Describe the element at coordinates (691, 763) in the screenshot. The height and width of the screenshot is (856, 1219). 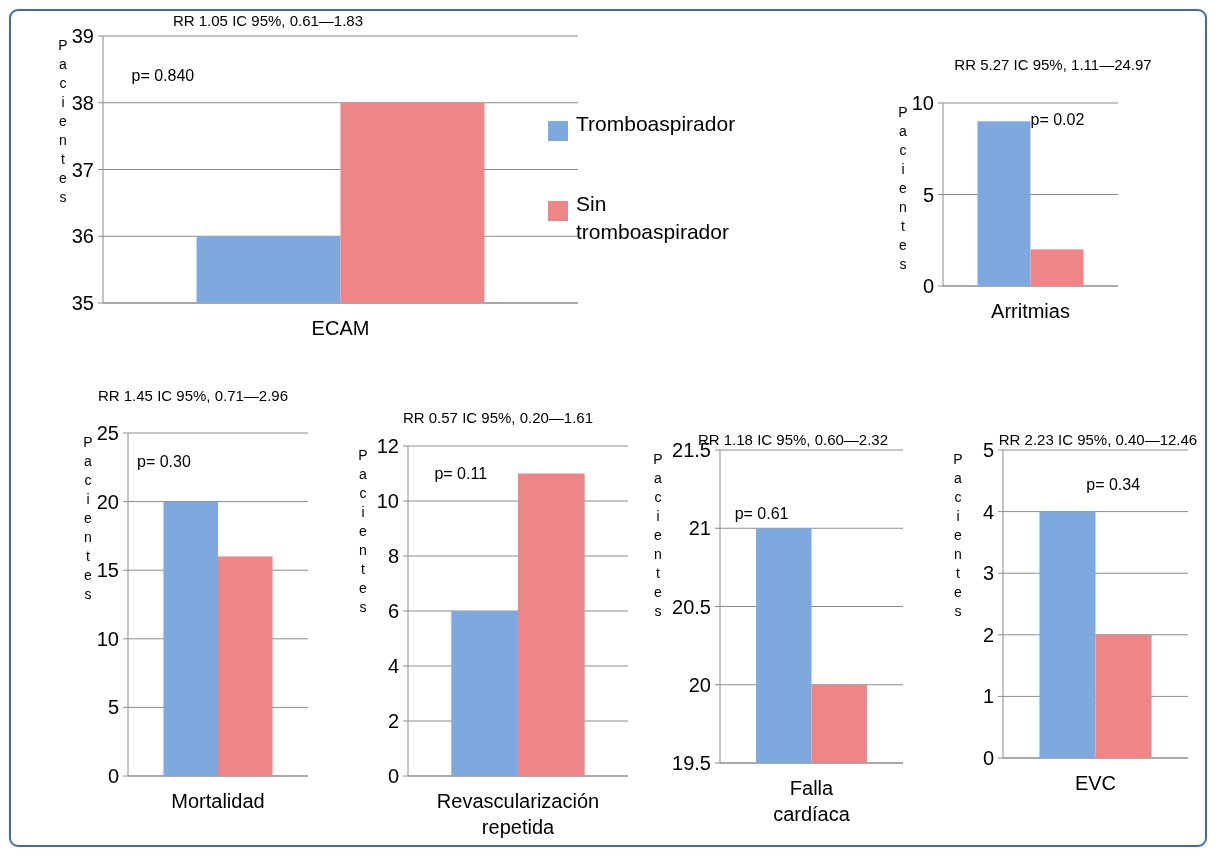
I see `y-tick-label: 19.5` at that location.